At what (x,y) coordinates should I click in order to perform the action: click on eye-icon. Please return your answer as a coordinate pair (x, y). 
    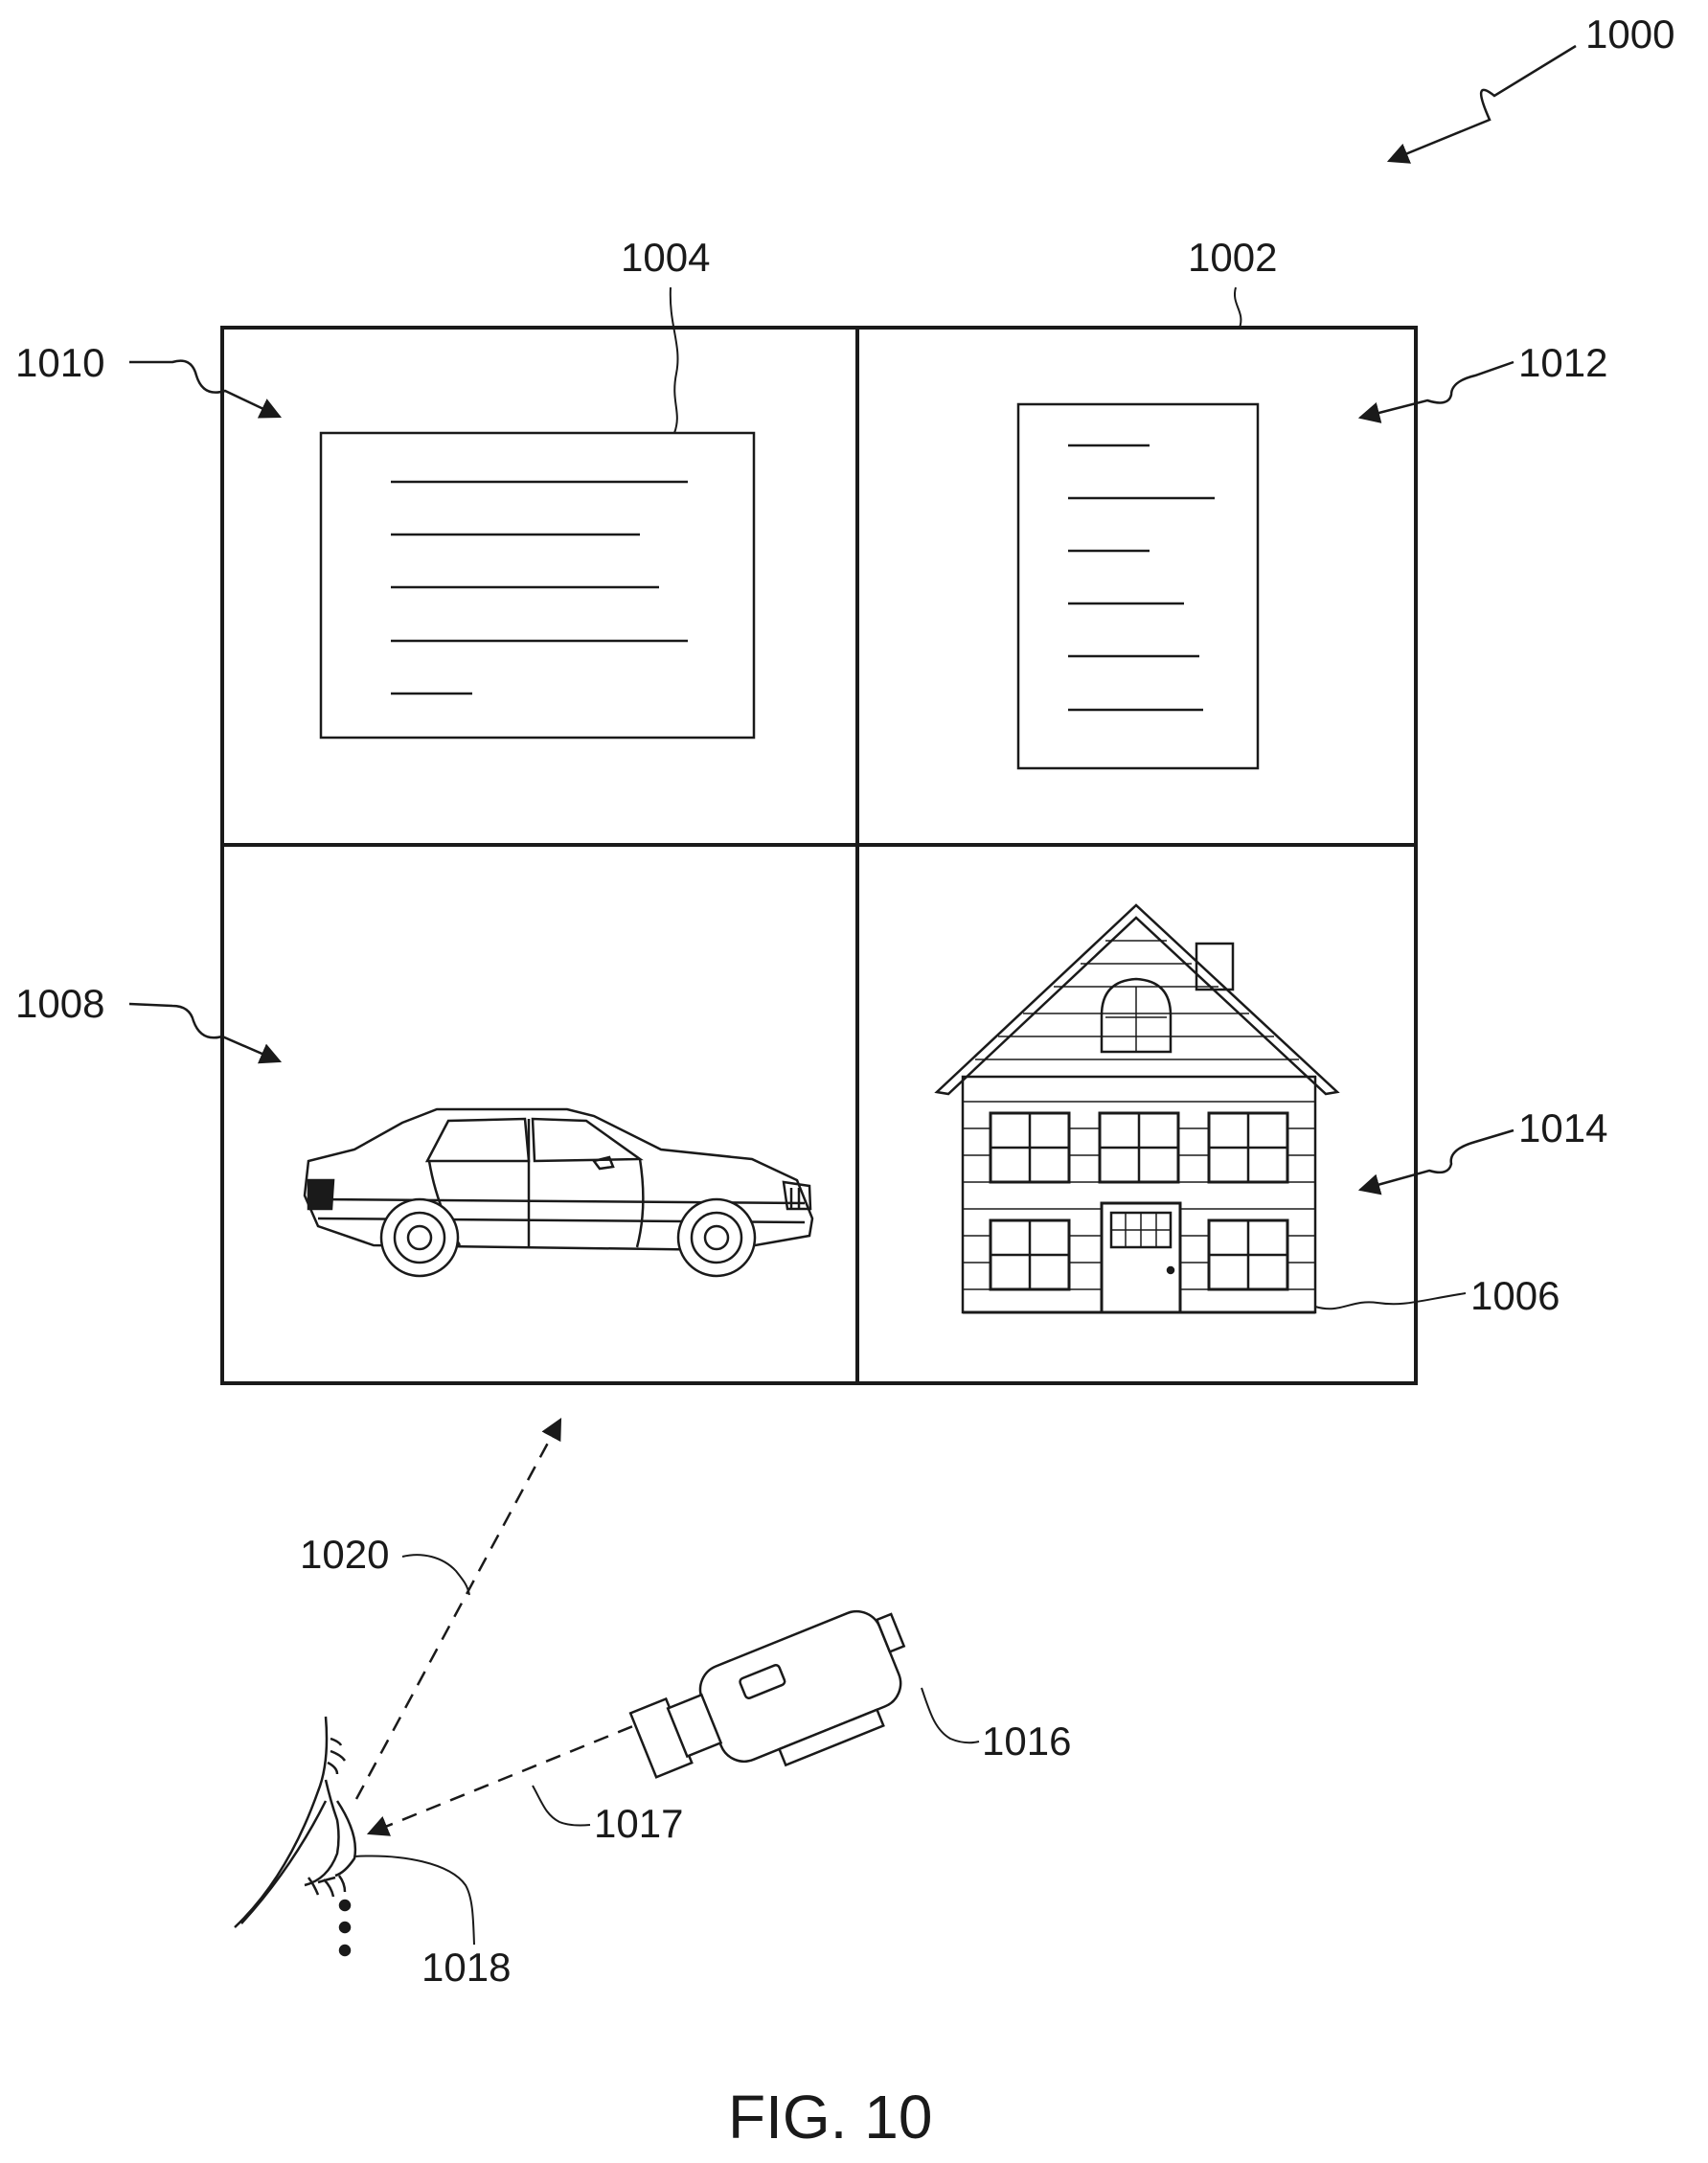
    Looking at the image, I should click on (295, 1836).